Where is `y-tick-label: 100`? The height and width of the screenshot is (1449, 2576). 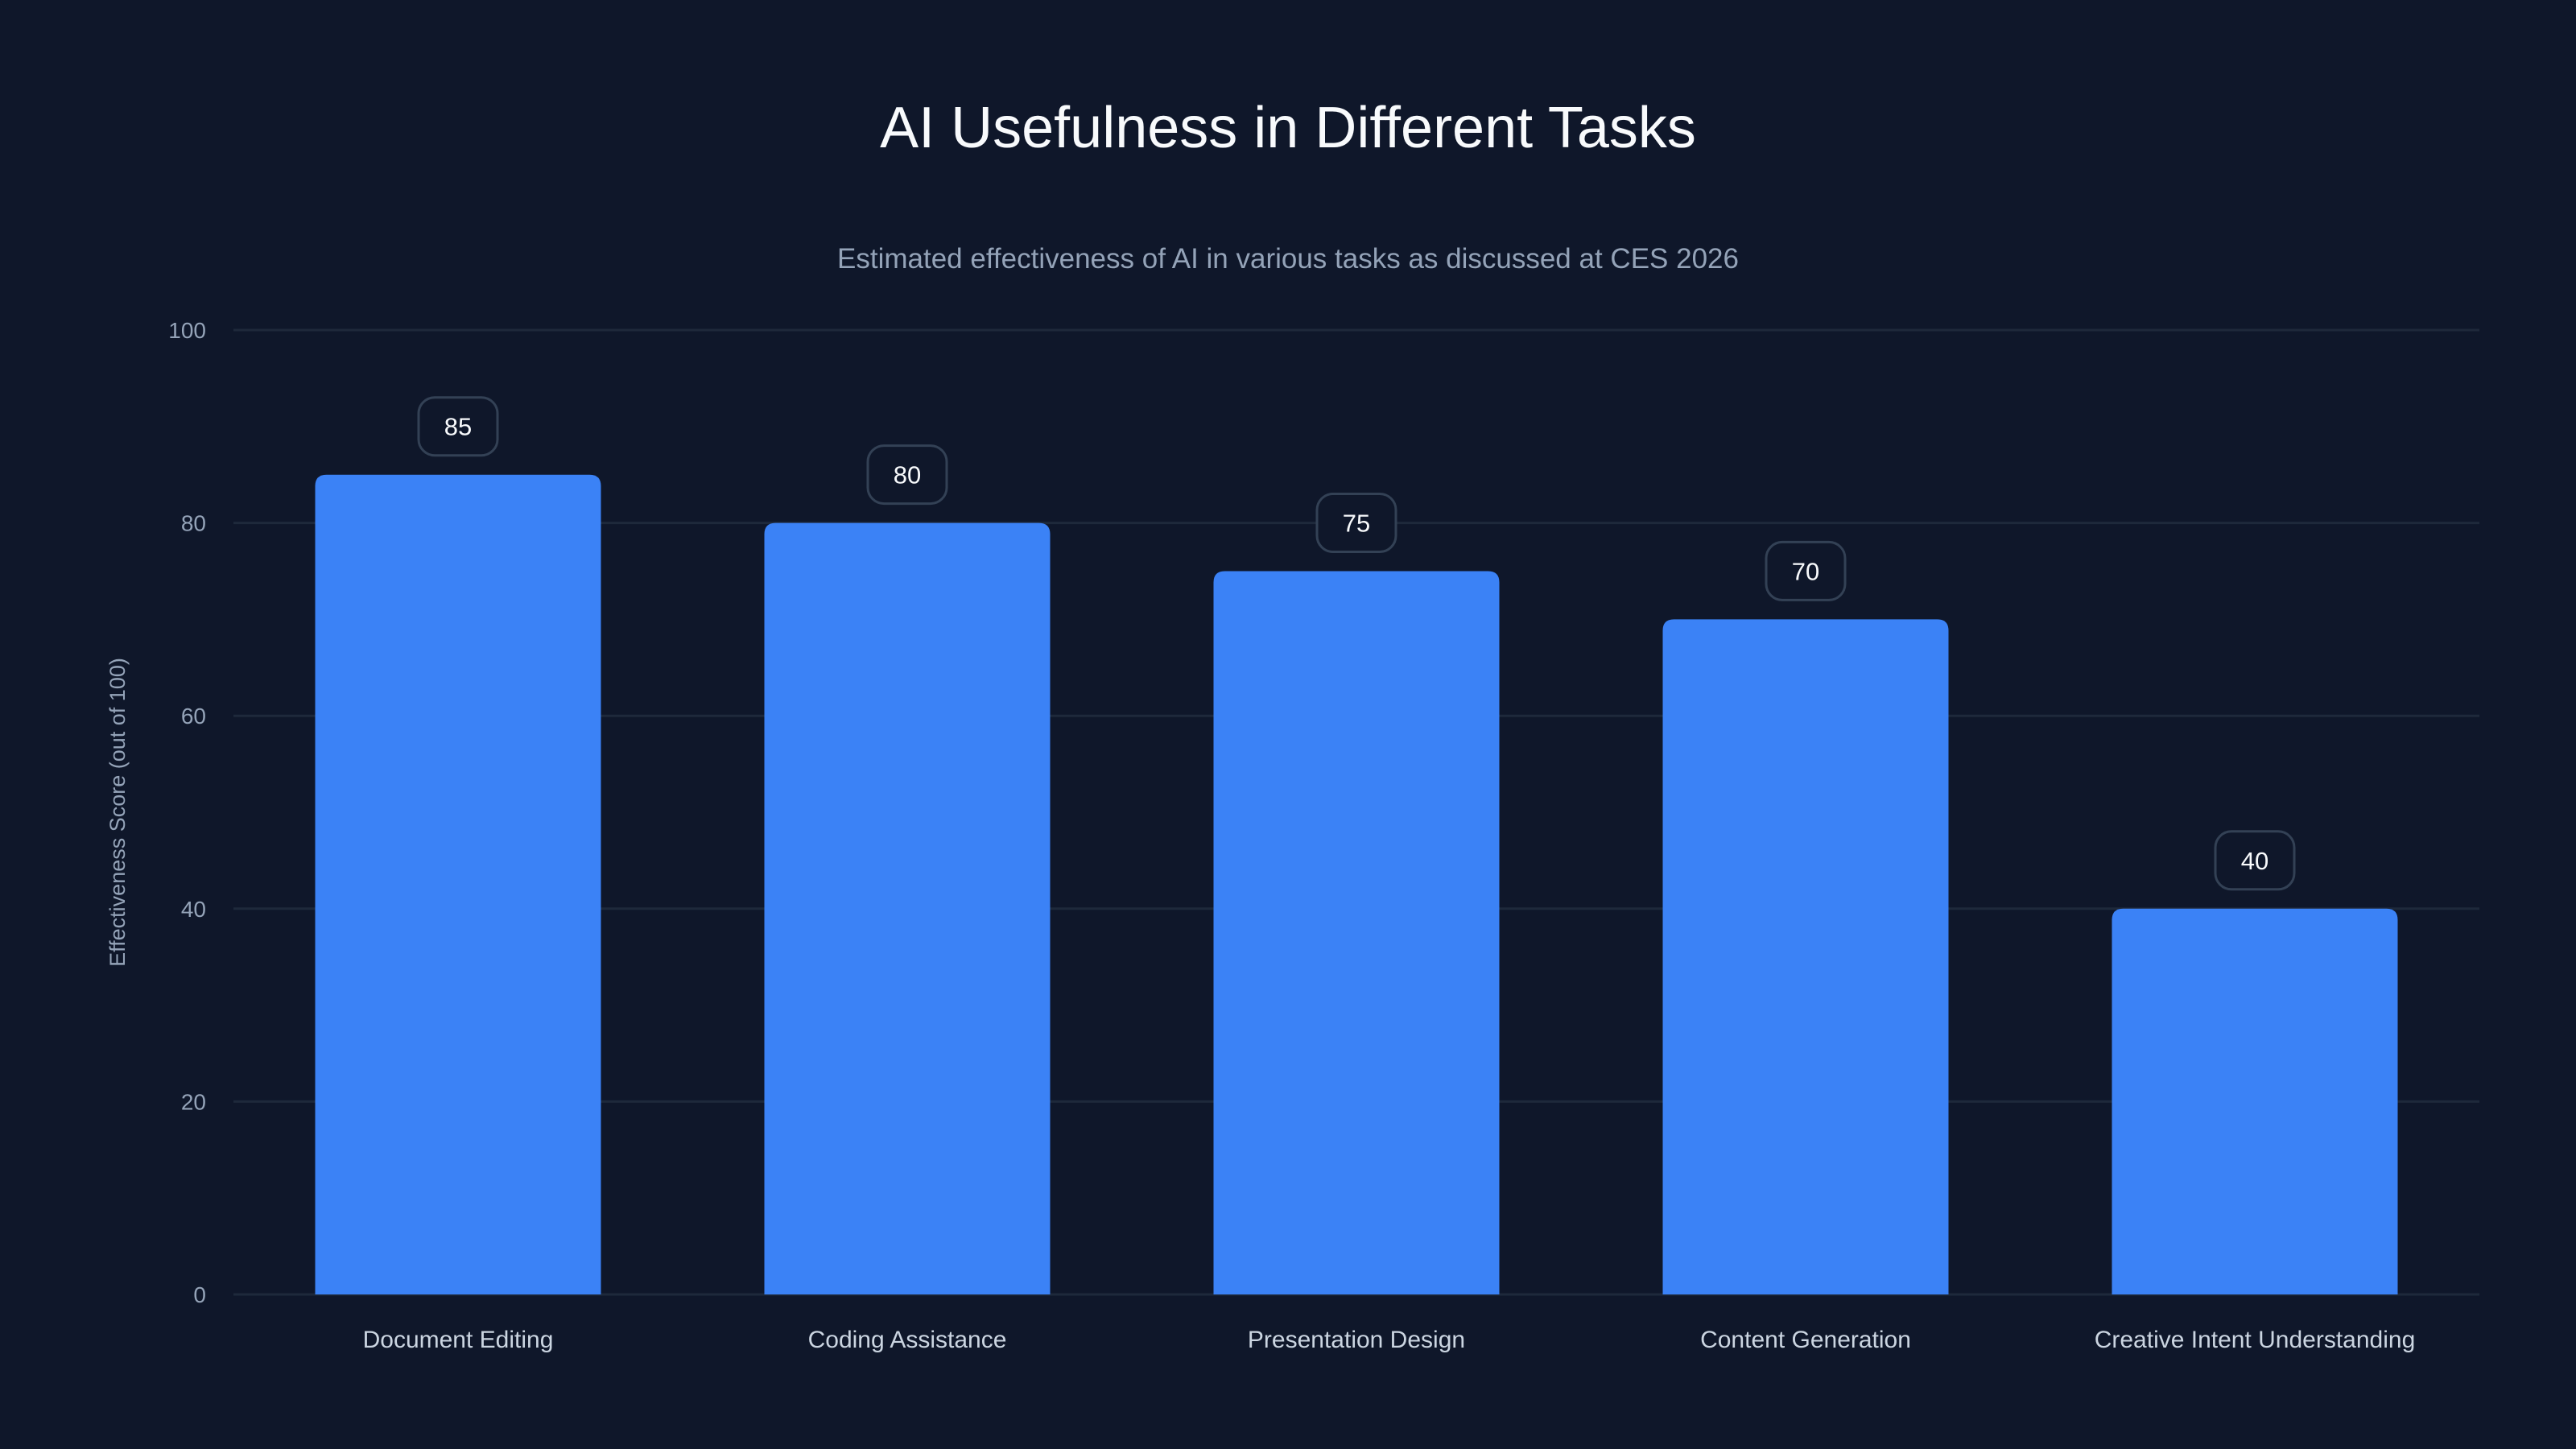 y-tick-label: 100 is located at coordinates (187, 330).